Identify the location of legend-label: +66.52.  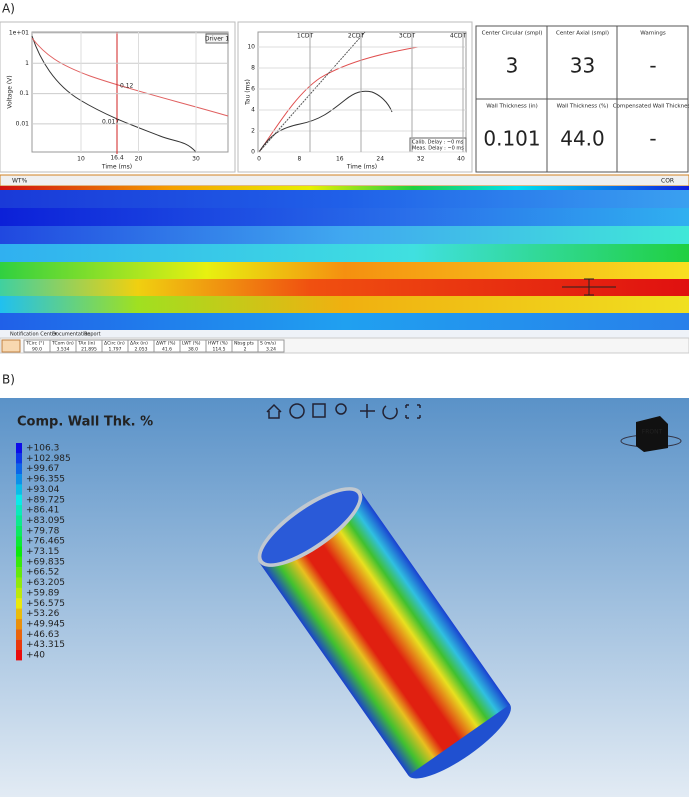
(42, 573).